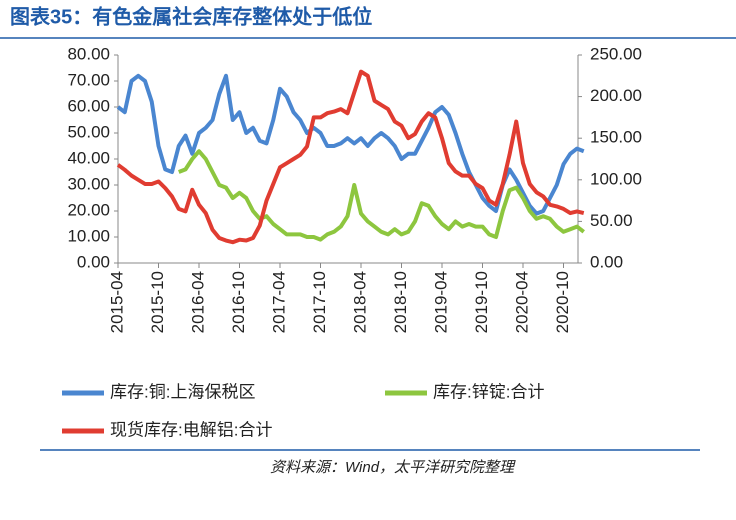 The height and width of the screenshot is (520, 736). I want to click on y2-tick-label: 200.00, so click(616, 95).